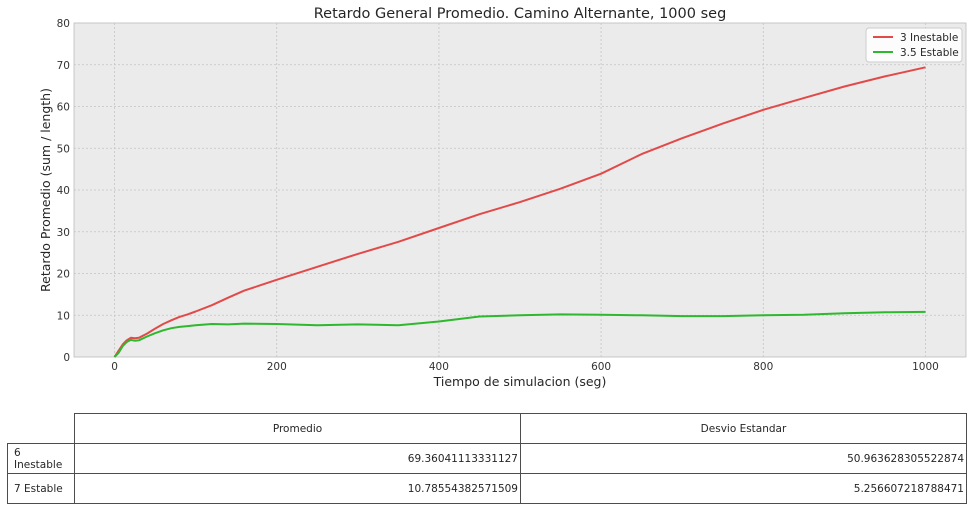 The image size is (973, 515). What do you see at coordinates (297, 488) in the screenshot?
I see `cell-promedio: 10.78554382571509` at bounding box center [297, 488].